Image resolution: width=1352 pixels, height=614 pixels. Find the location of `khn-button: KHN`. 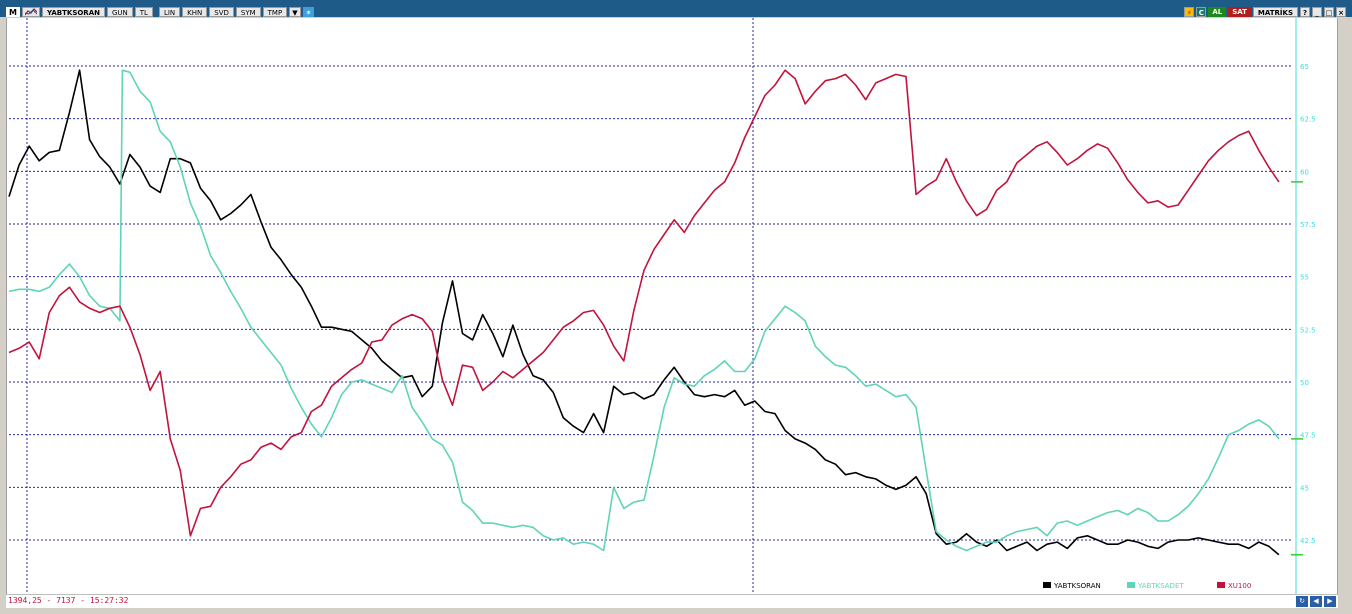

khn-button: KHN is located at coordinates (195, 11).